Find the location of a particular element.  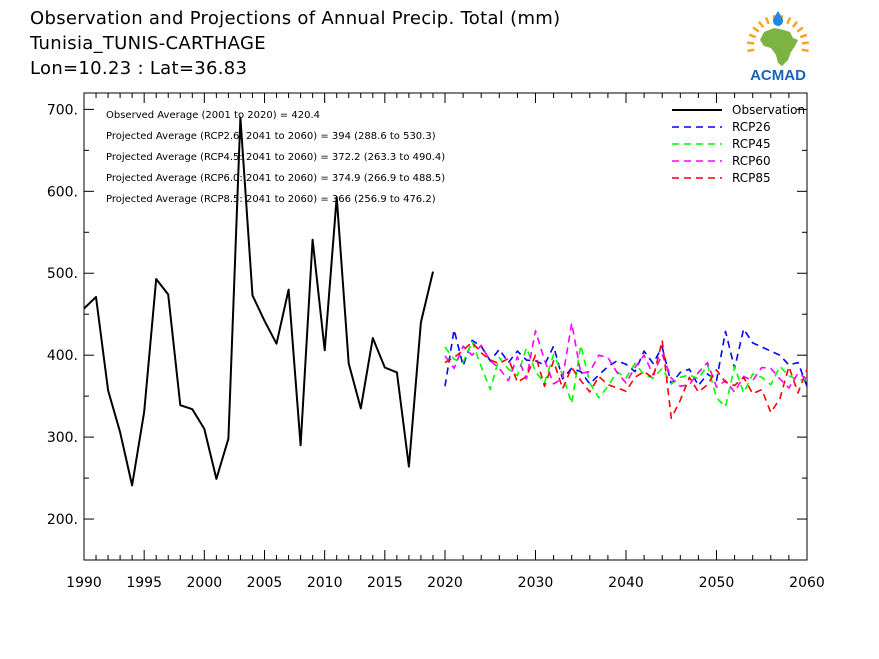

average-annotation: Observed Average (2001 to 2020) = 420.4 is located at coordinates (213, 115).